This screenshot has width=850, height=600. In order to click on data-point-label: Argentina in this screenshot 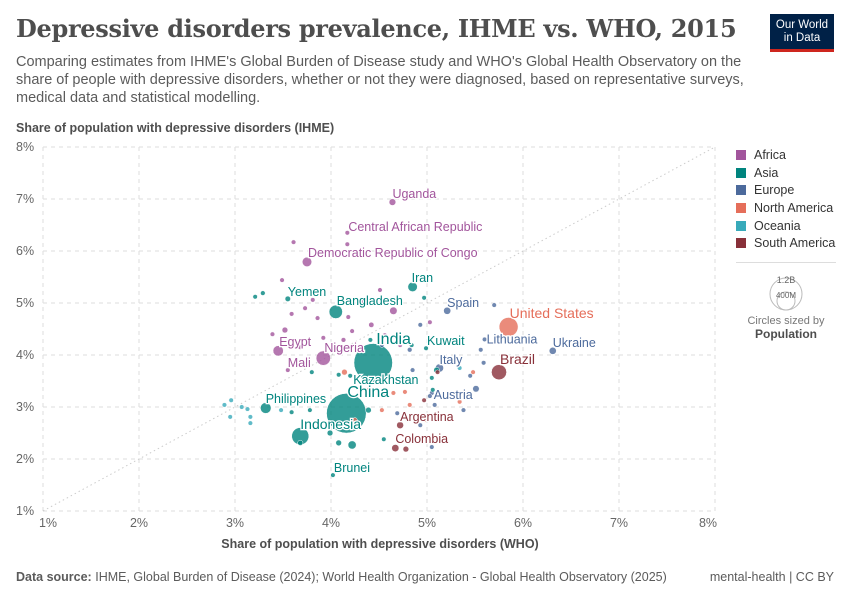, I will do `click(427, 417)`.